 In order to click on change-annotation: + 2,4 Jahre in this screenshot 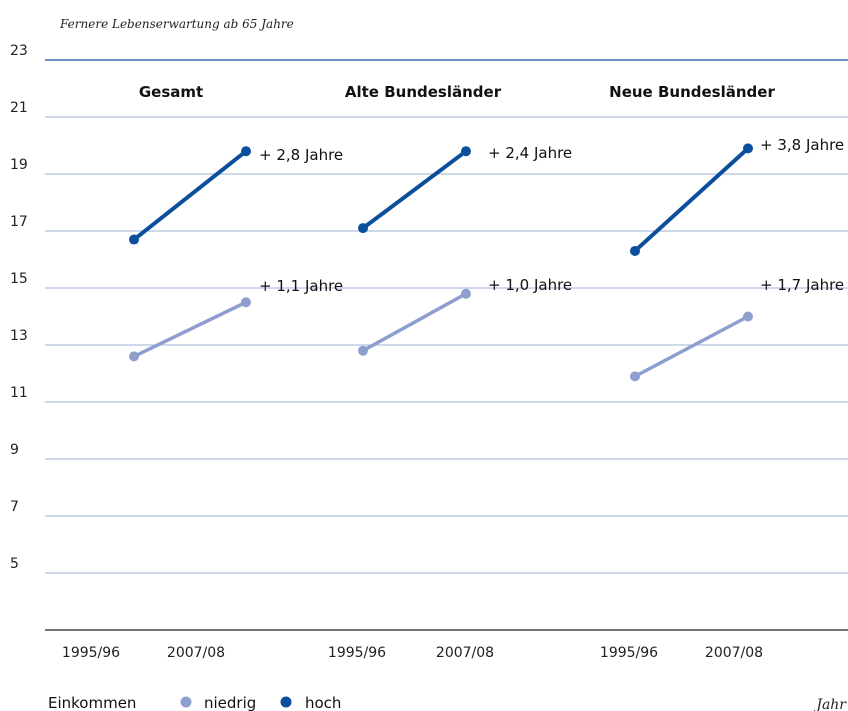, I will do `click(530, 153)`.